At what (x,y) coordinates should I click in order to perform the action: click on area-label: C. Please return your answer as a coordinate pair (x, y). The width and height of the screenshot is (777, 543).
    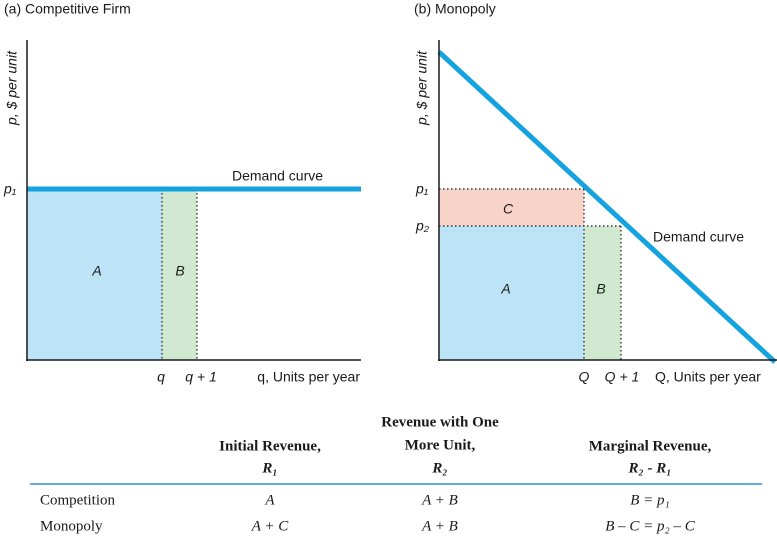
    Looking at the image, I should click on (508, 209).